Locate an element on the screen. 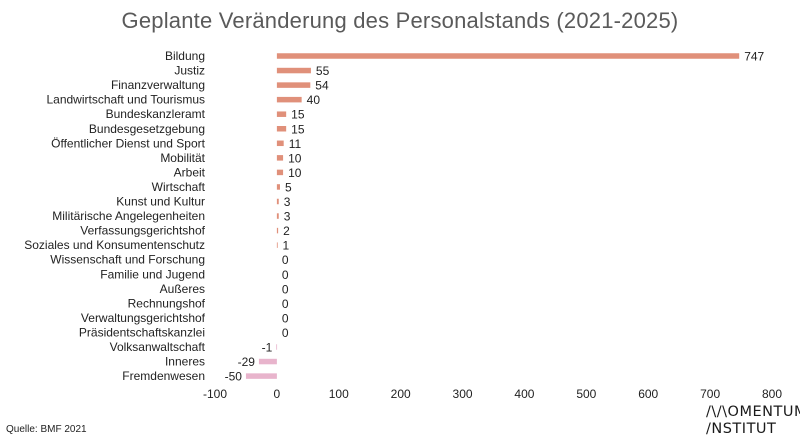  x-tick-label: 600 is located at coordinates (648, 394).